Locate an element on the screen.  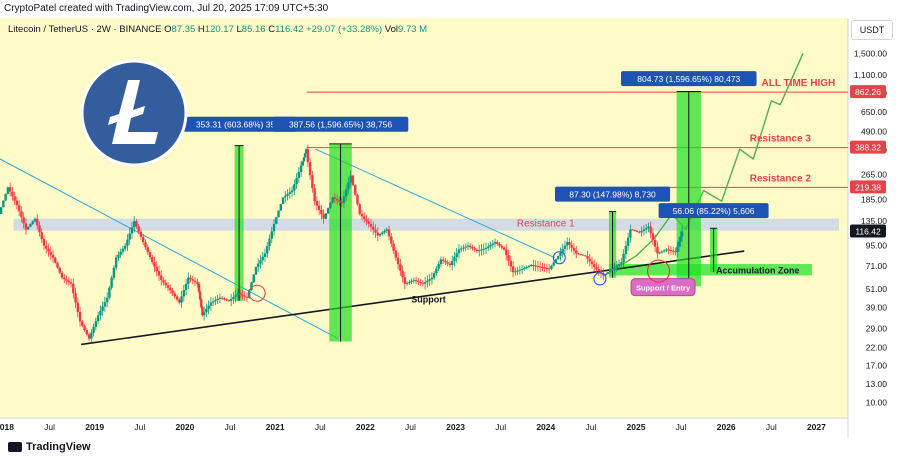
volume-label: Vol is located at coordinates (391, 29).